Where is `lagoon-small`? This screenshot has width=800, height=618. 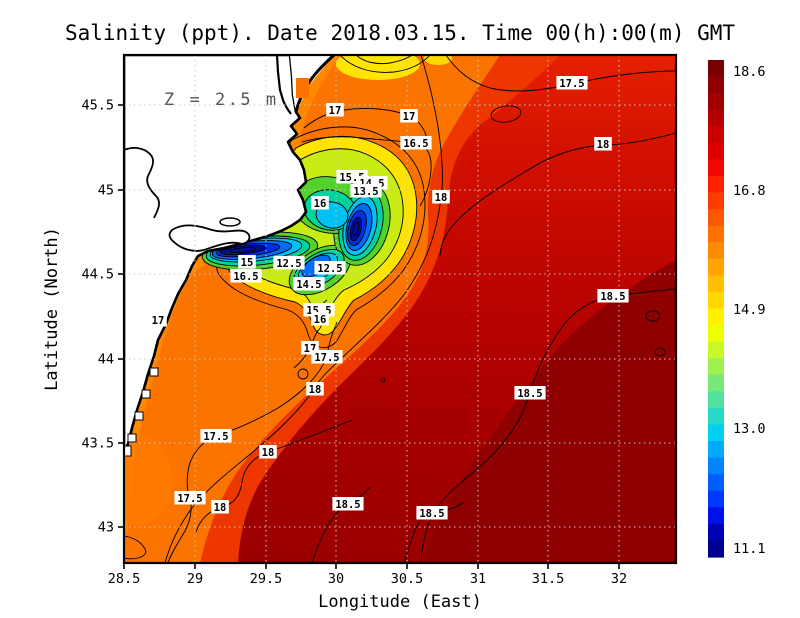
lagoon-small is located at coordinates (230, 222).